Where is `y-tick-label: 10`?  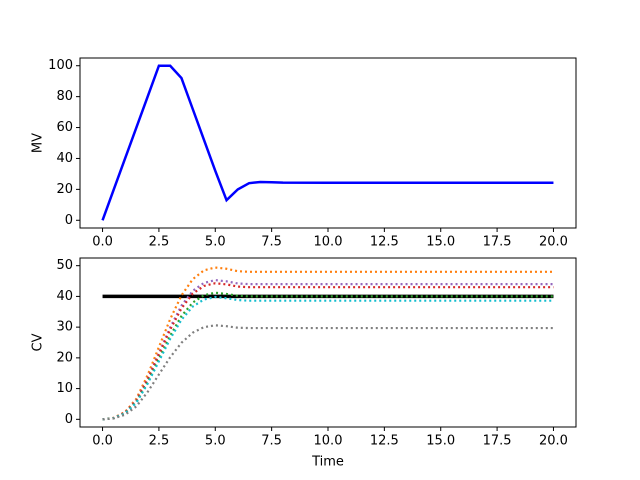
y-tick-label: 10 is located at coordinates (64, 388).